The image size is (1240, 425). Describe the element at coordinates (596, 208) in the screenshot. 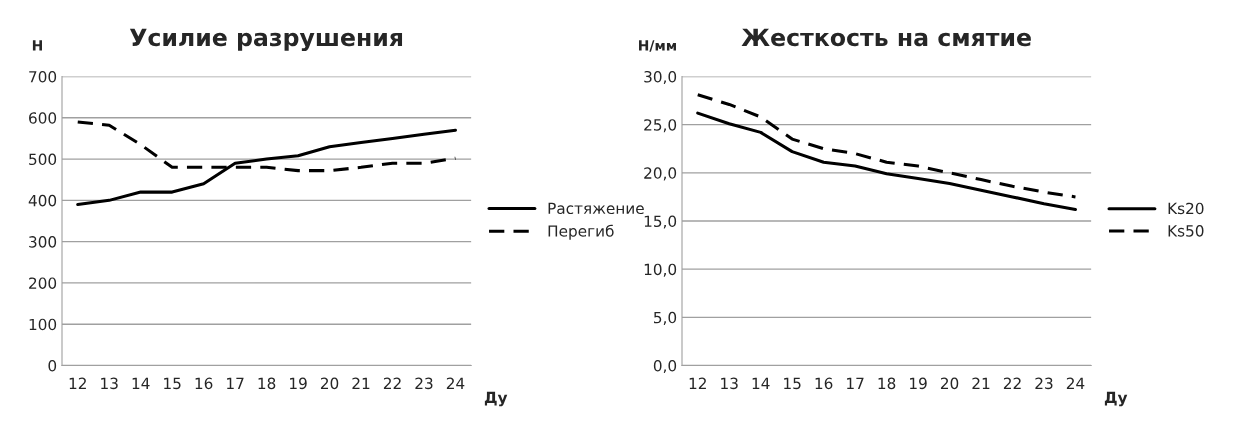

I see `legend-label: Растяжение` at that location.